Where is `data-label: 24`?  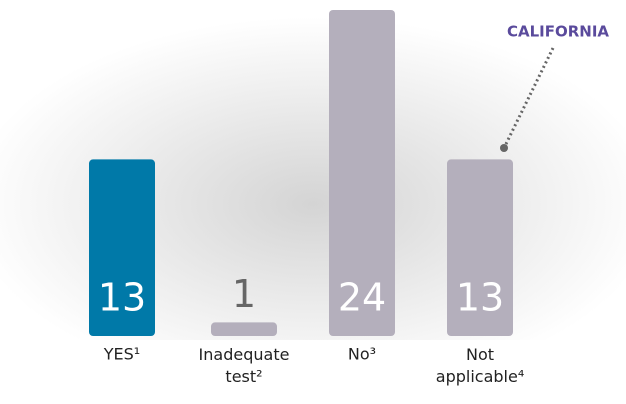 data-label: 24 is located at coordinates (362, 298).